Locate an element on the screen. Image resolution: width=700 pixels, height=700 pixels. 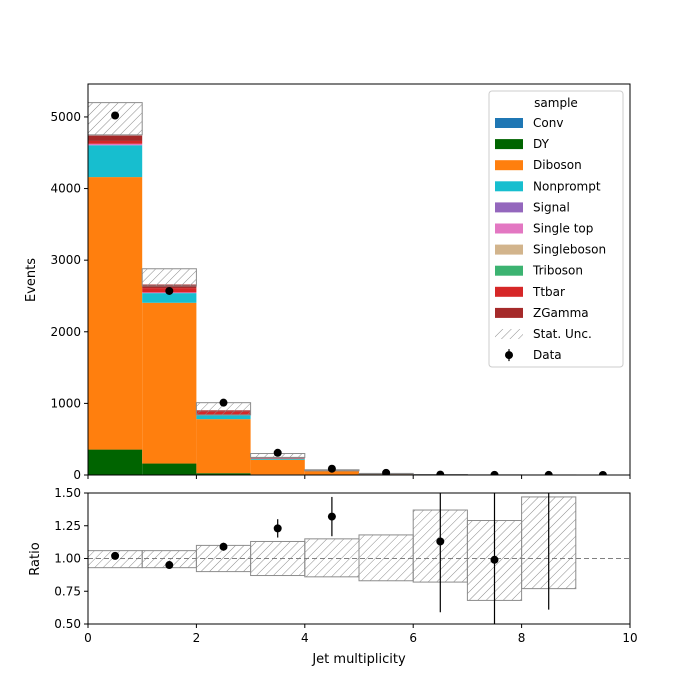
legend-label-stat-unc: Stat. Unc. is located at coordinates (562, 334).